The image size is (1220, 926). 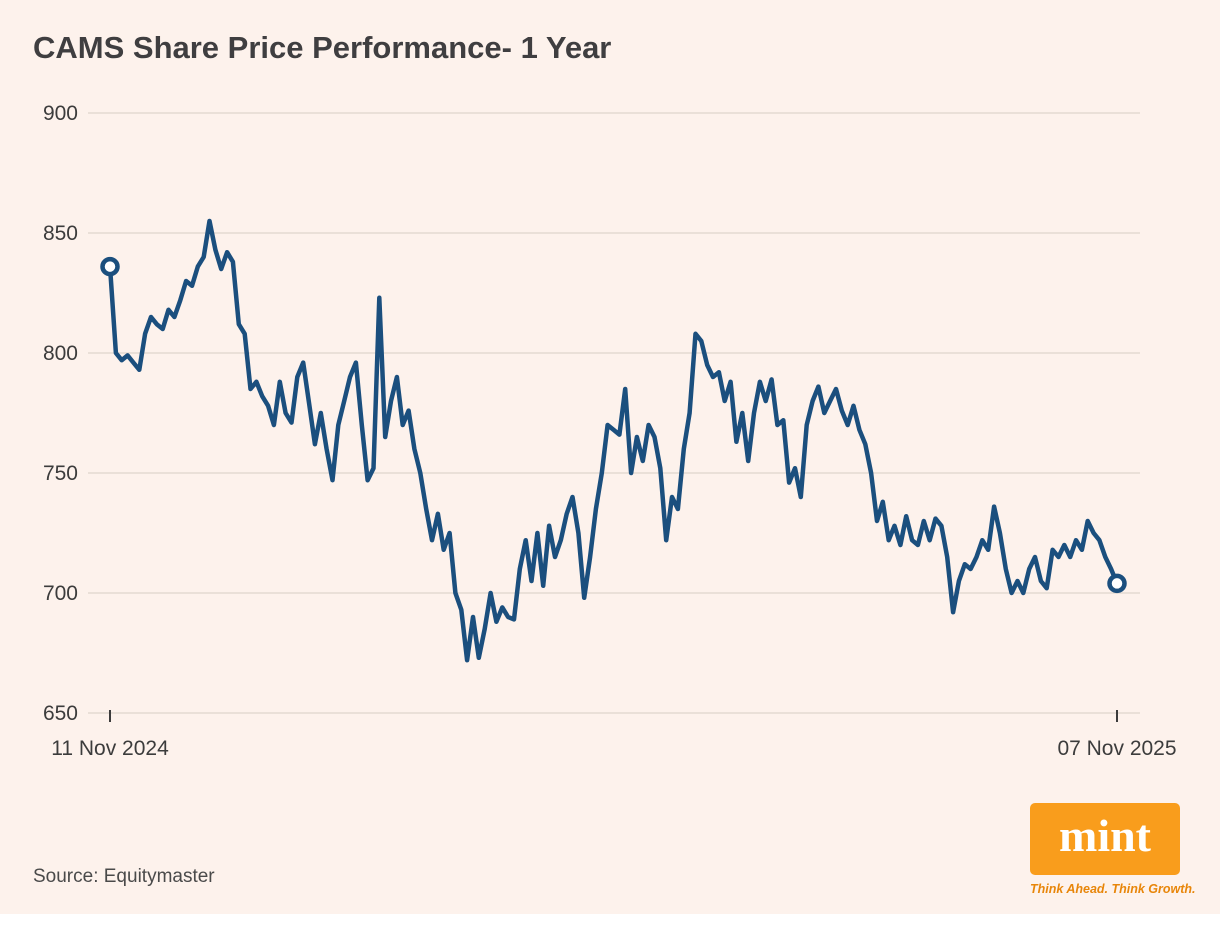 I want to click on mint-tagline: Think Ahead. Think Growth., so click(x=1113, y=889).